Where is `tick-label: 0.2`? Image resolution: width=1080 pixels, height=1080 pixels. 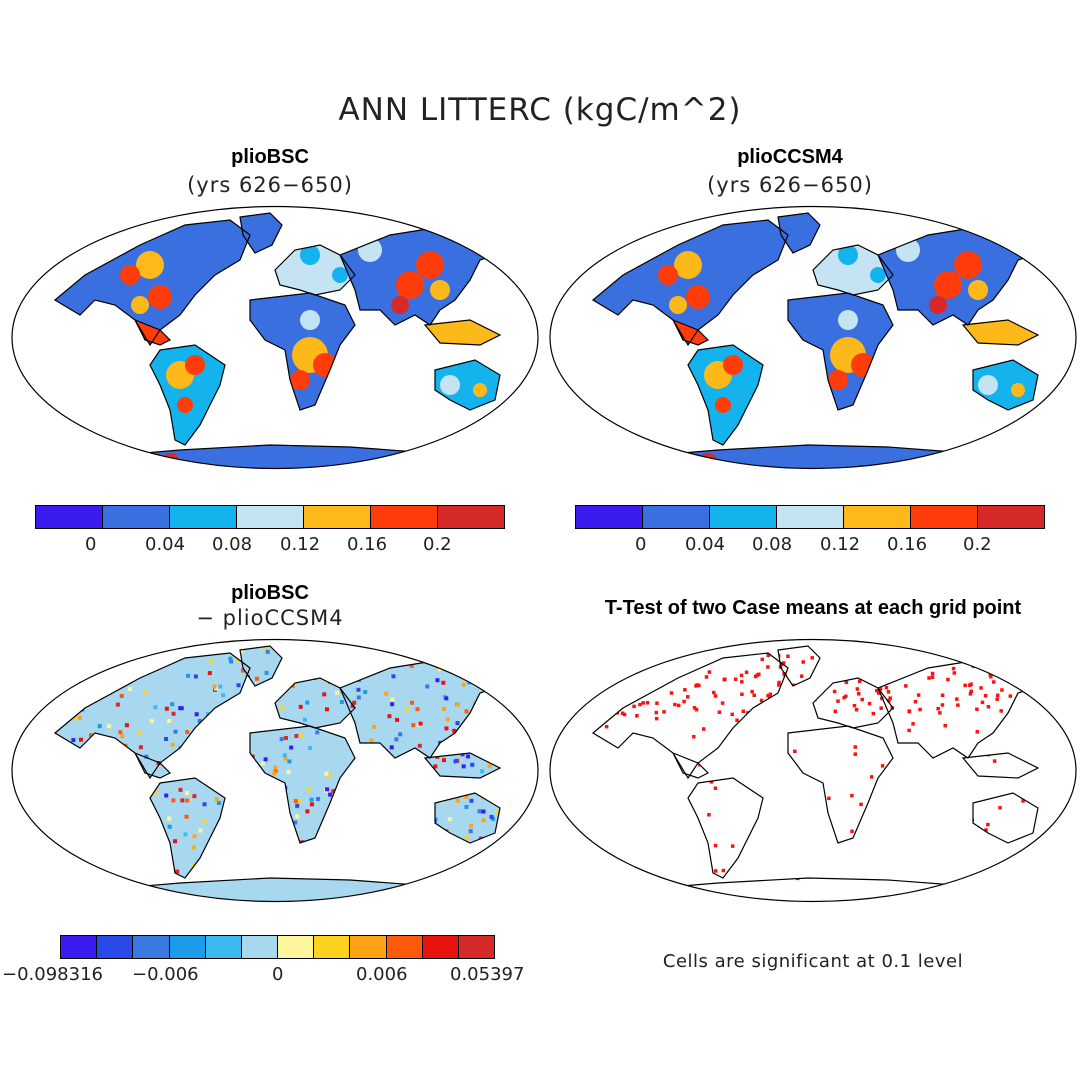
tick-label: 0.2 is located at coordinates (977, 544).